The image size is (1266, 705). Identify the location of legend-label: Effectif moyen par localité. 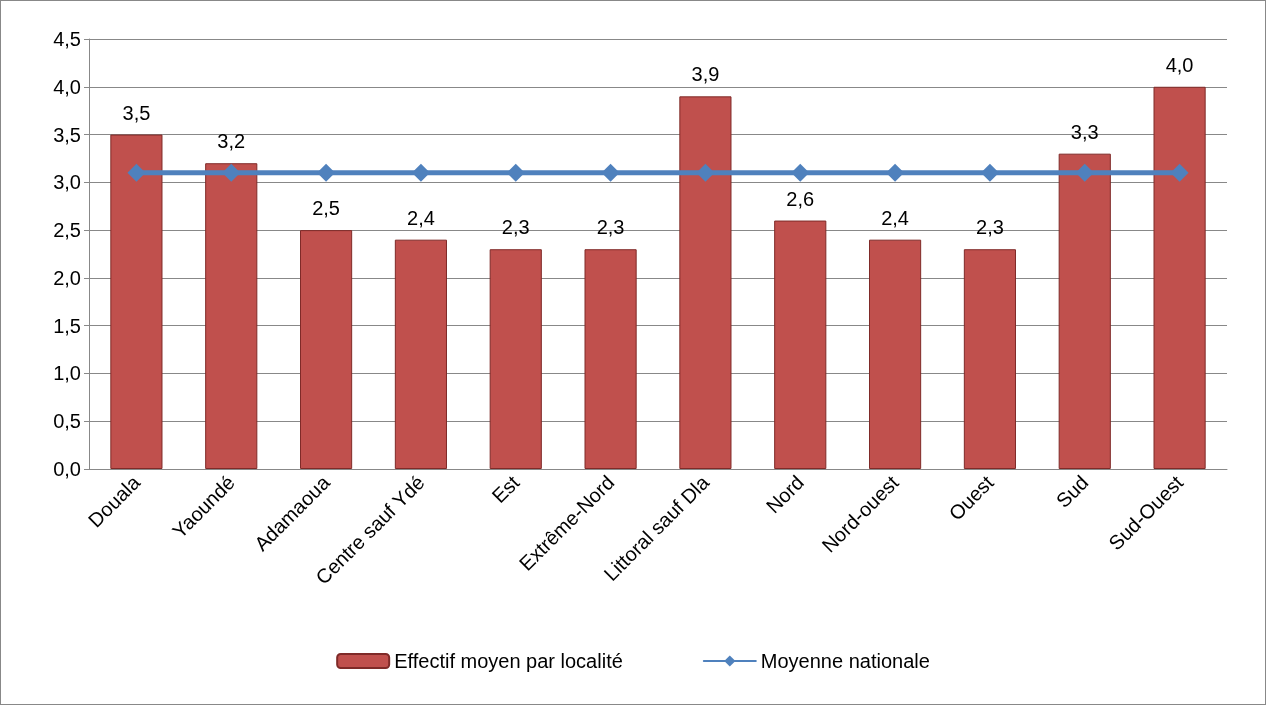
(508, 661).